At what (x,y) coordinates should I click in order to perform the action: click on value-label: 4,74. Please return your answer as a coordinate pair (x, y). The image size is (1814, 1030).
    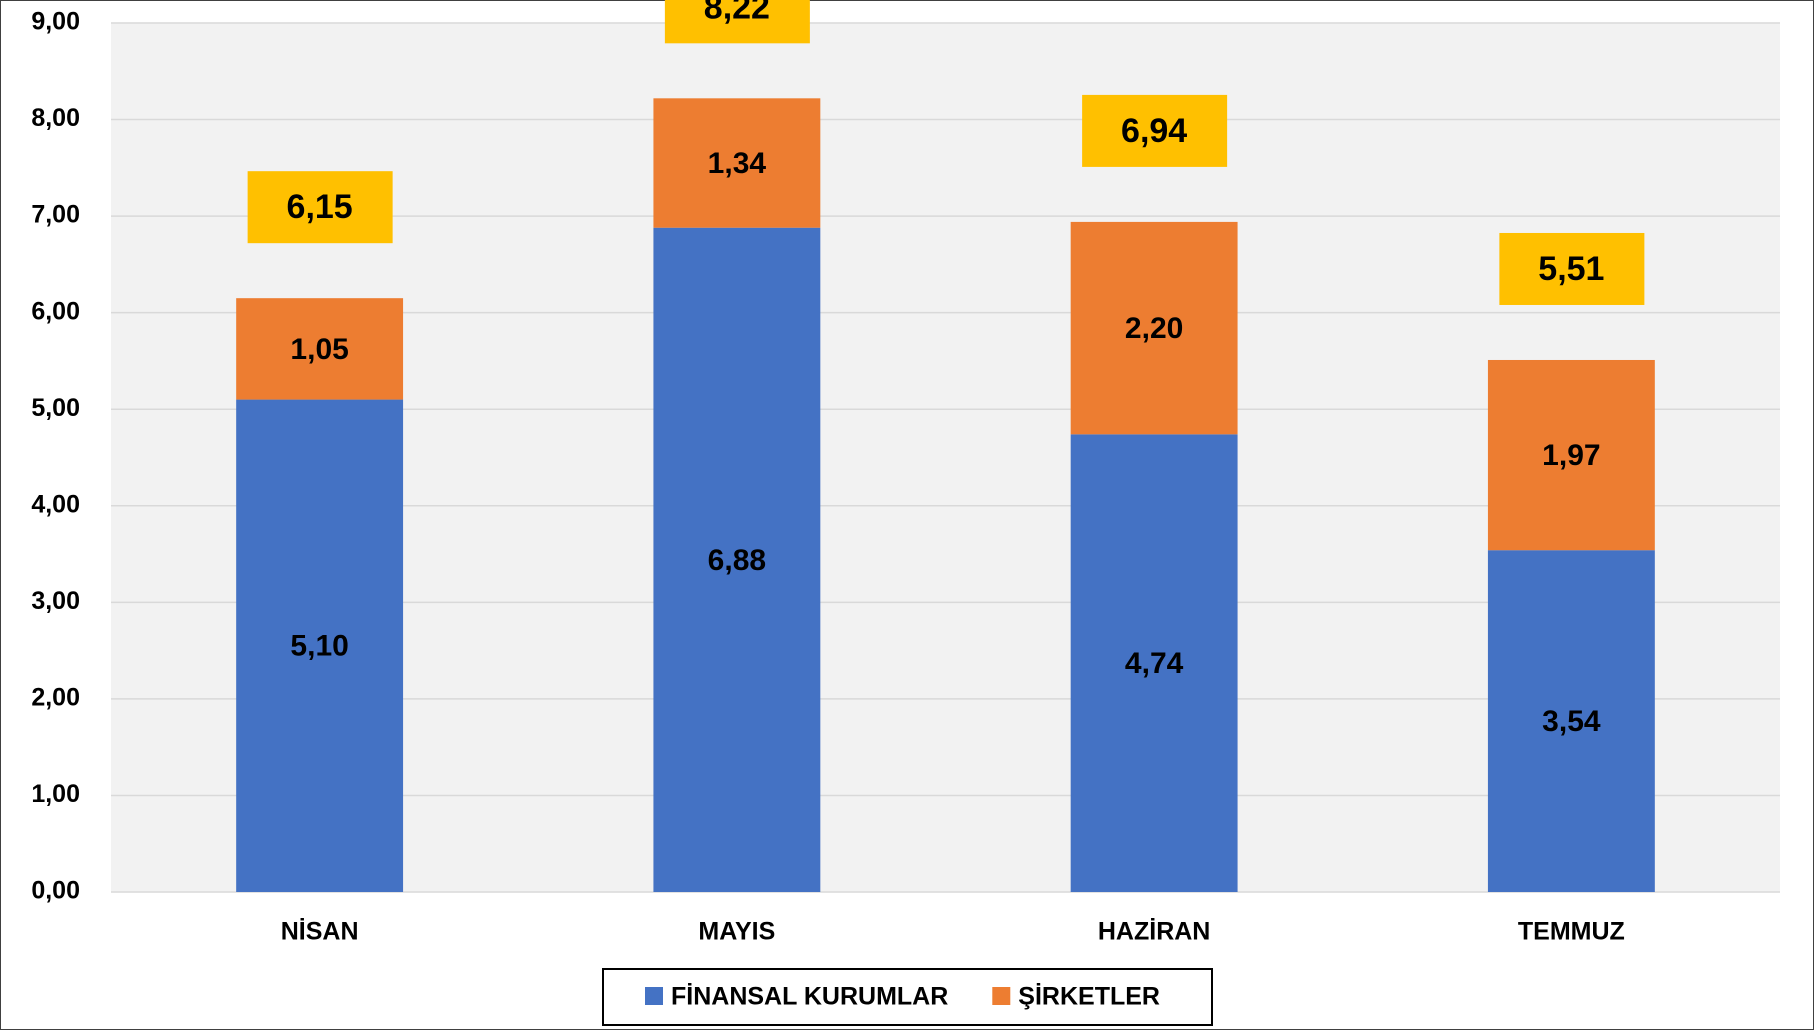
    Looking at the image, I should click on (1154, 663).